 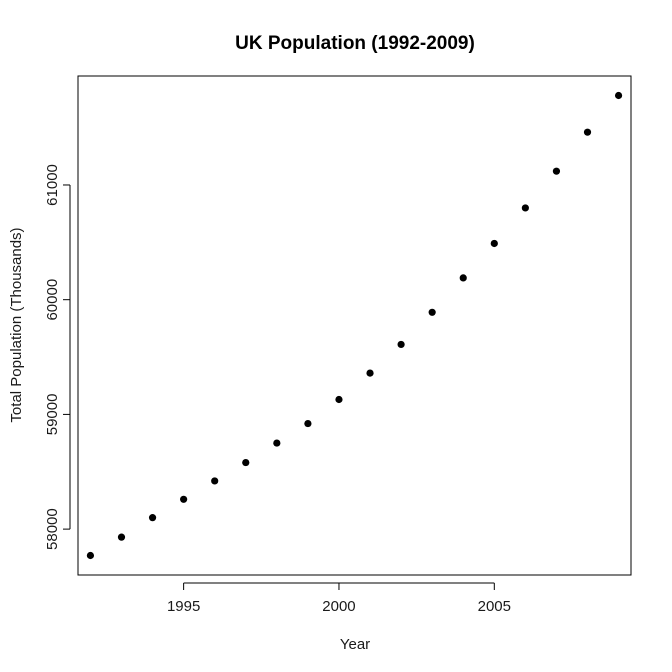 I want to click on x-tick-label: 1995, so click(x=183, y=606).